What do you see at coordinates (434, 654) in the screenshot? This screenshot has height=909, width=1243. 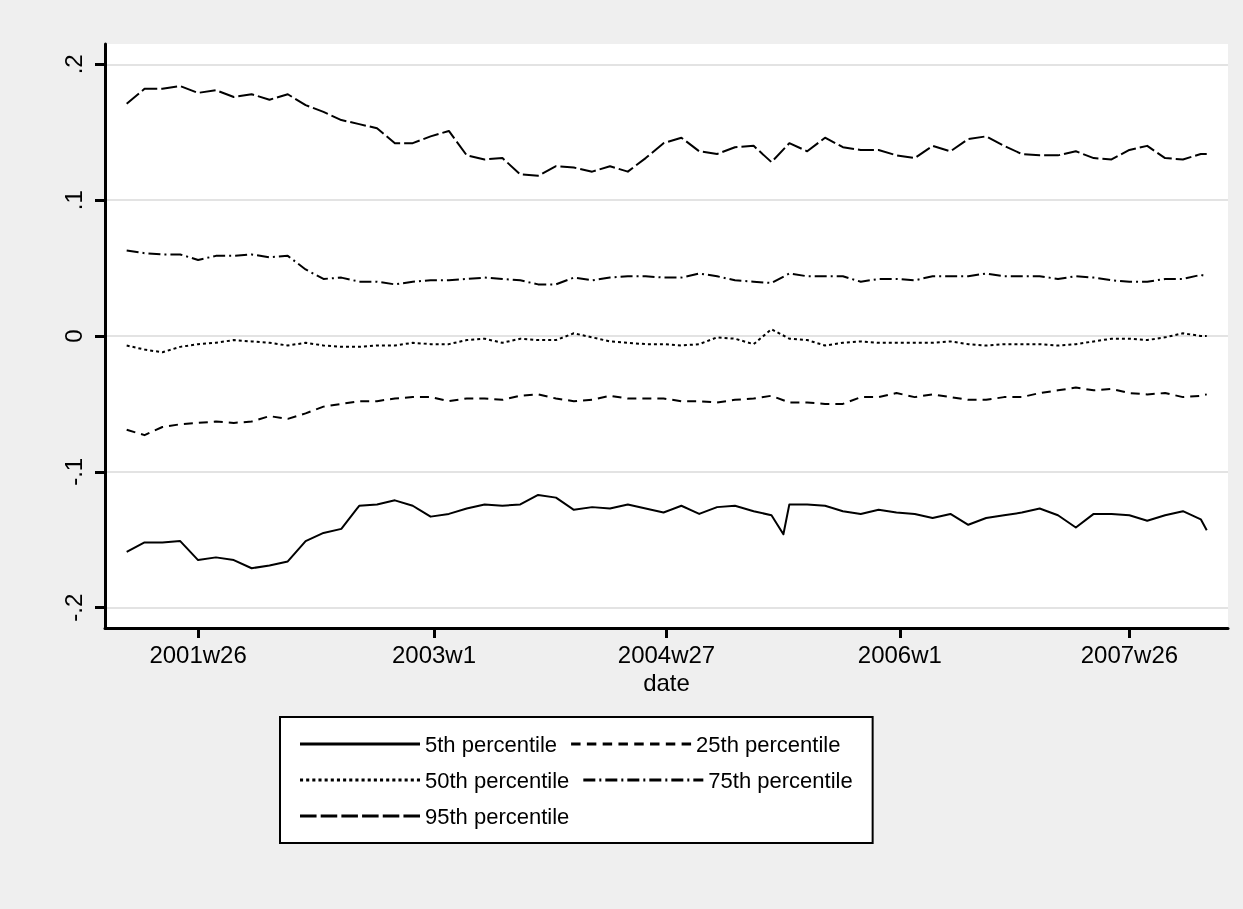 I see `x-tick-label: 2003w1` at bounding box center [434, 654].